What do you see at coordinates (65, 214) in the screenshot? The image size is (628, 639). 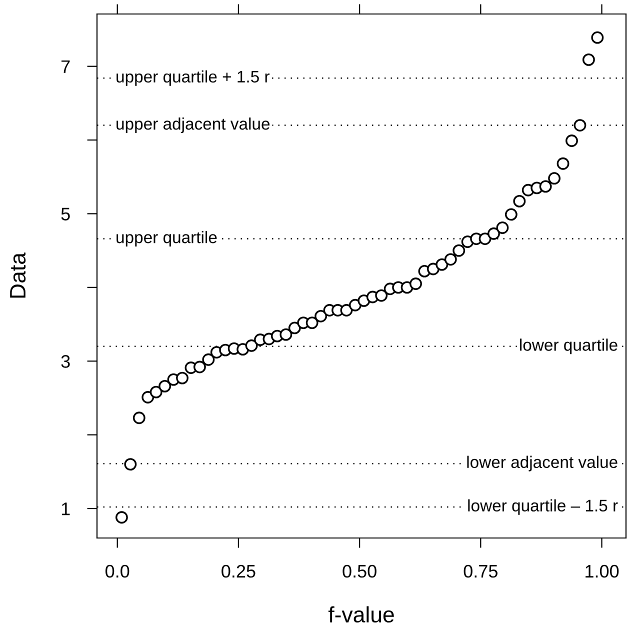 I see `y-tick-label: 5` at bounding box center [65, 214].